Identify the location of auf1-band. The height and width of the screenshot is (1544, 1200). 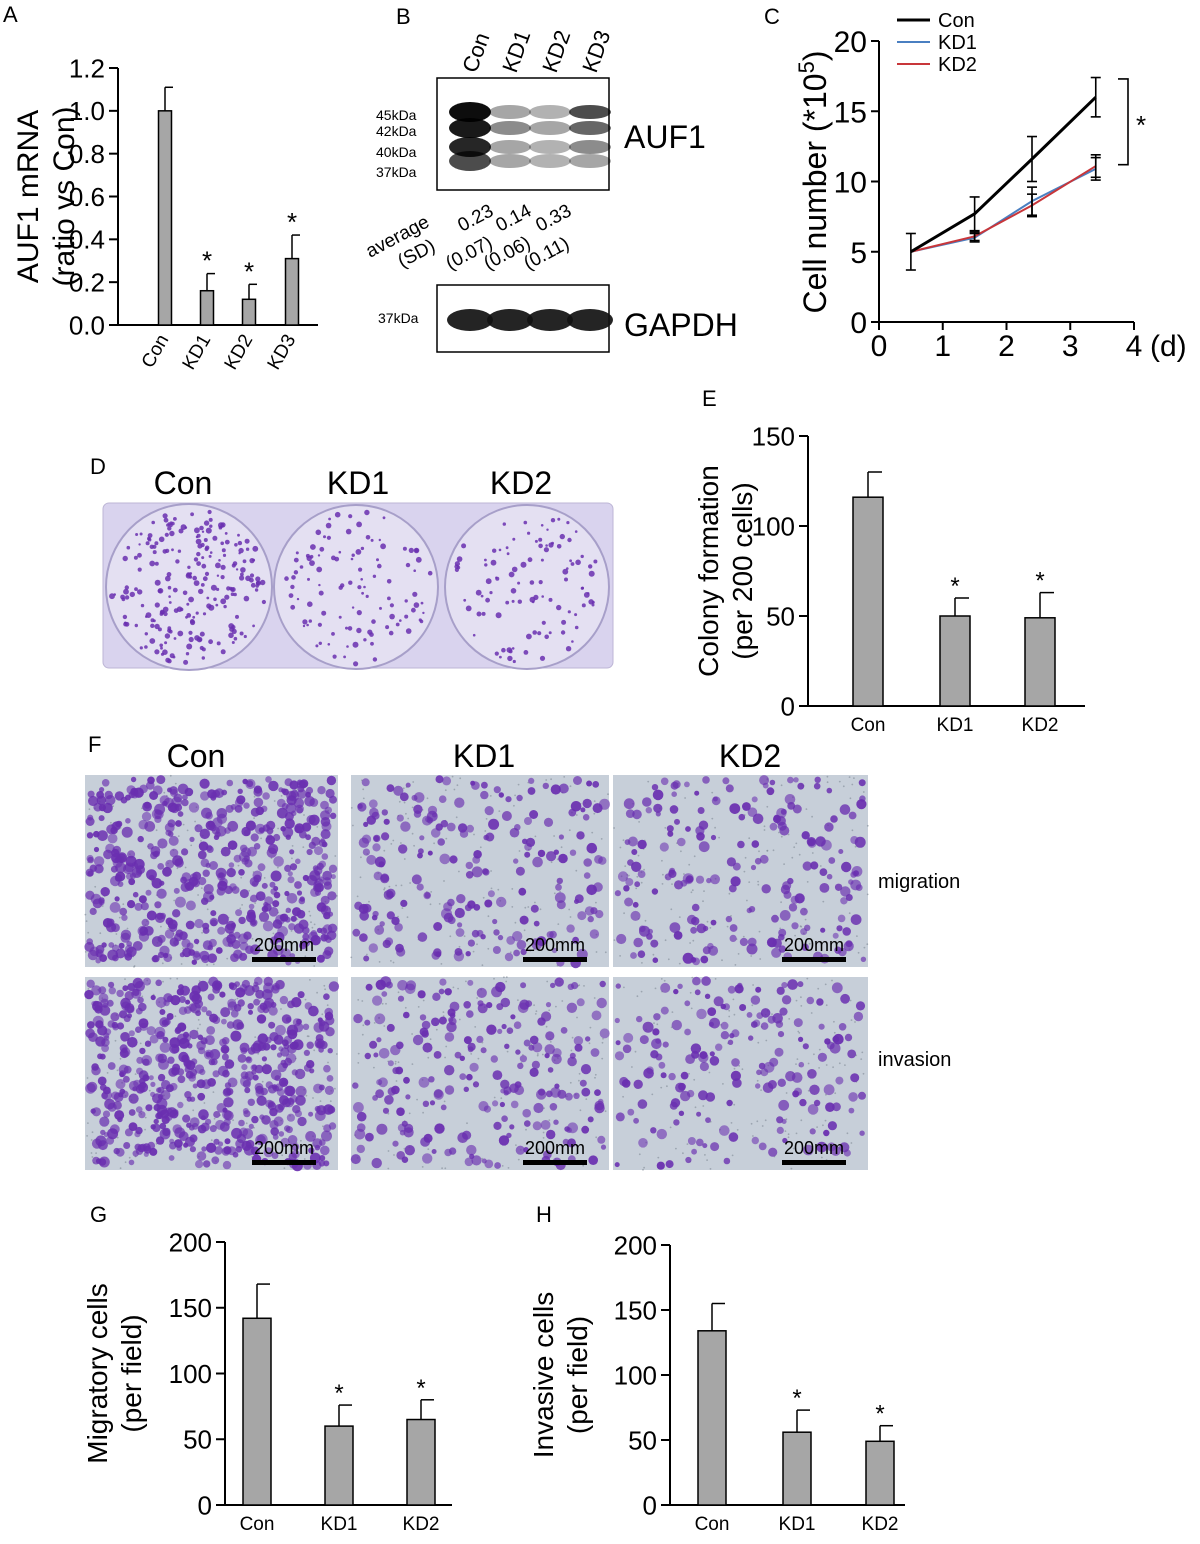
(550, 128).